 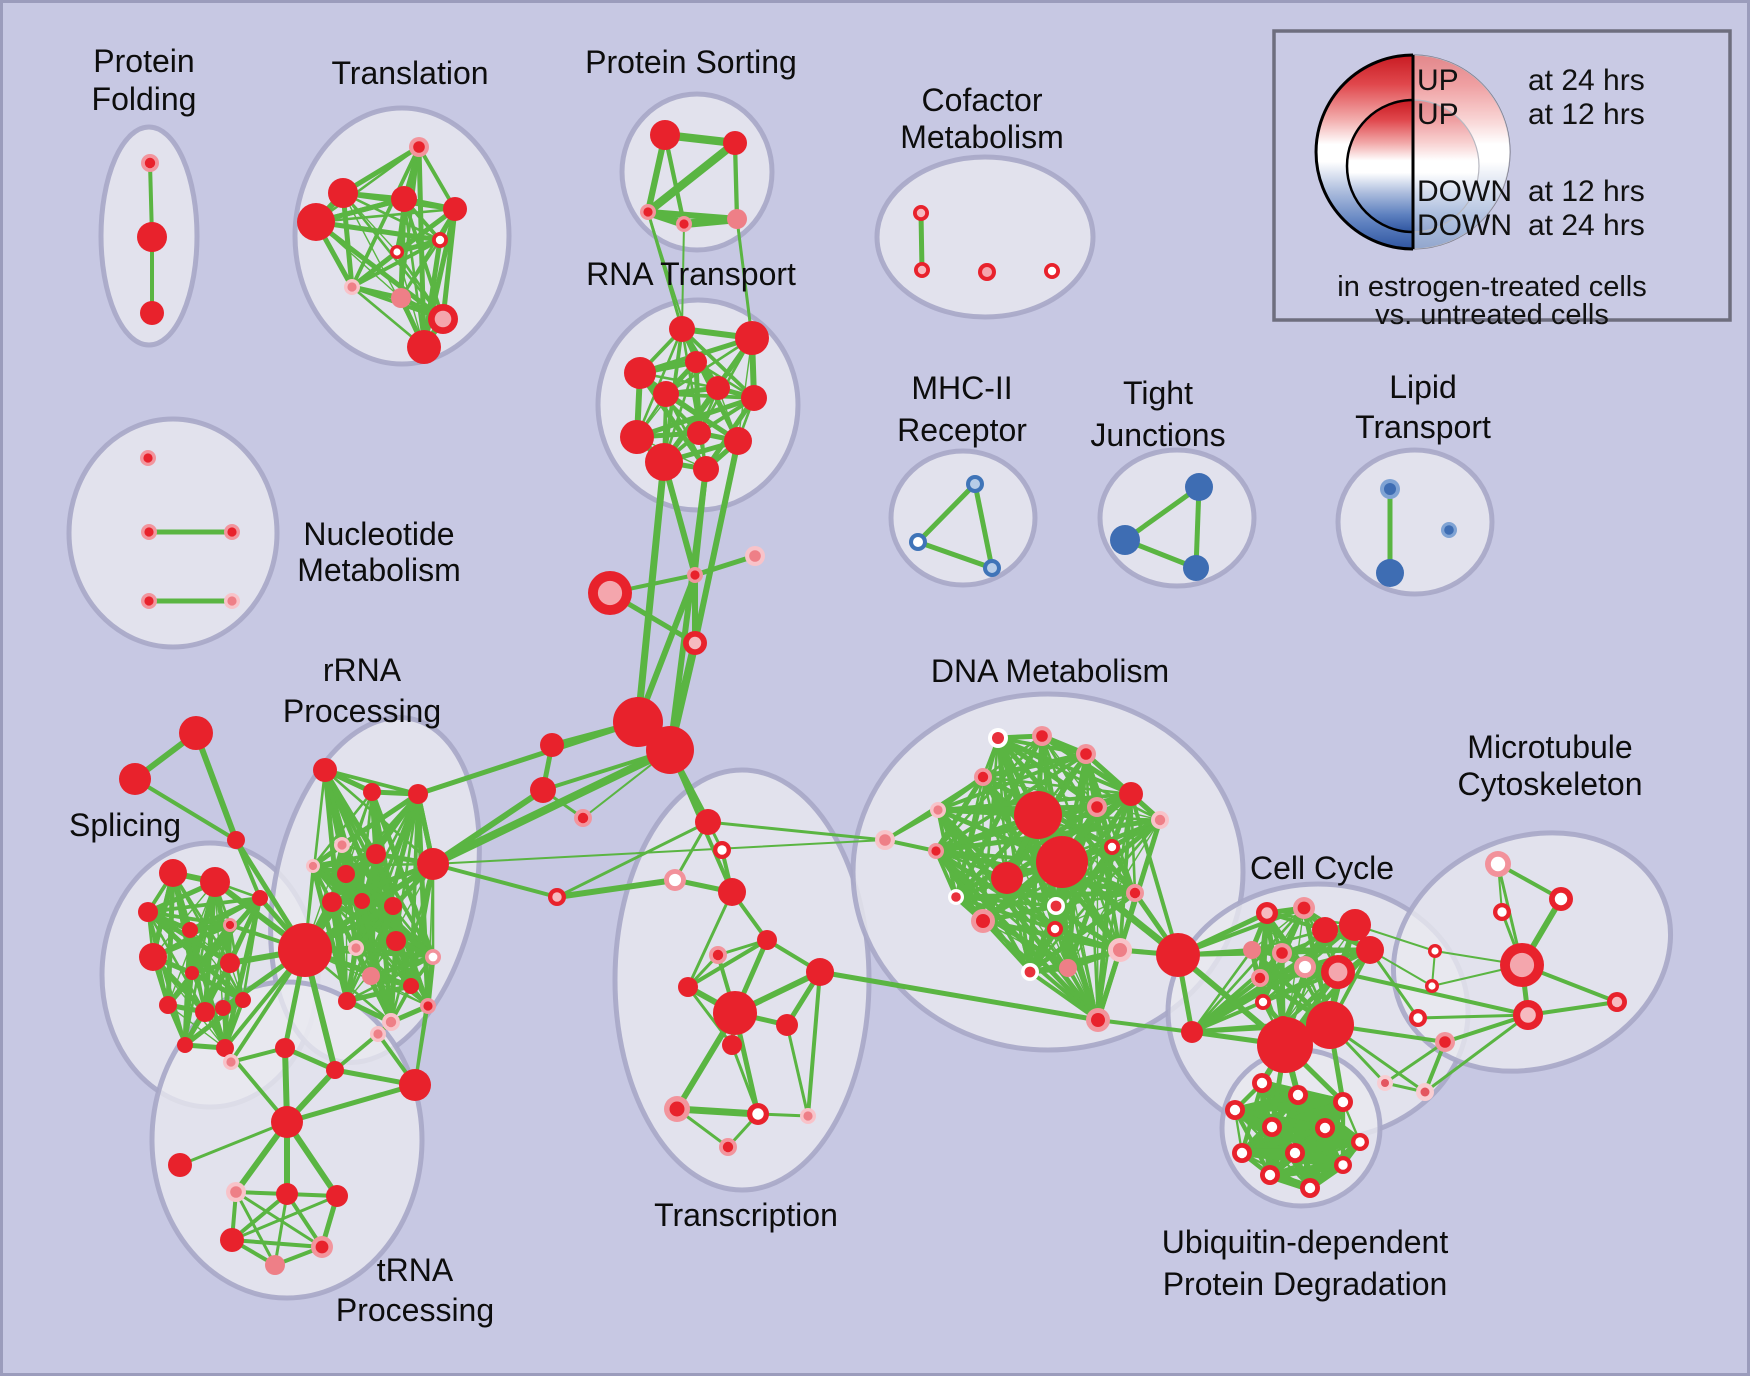 I want to click on cluster-label-rt: RNA Transport, so click(x=691, y=274).